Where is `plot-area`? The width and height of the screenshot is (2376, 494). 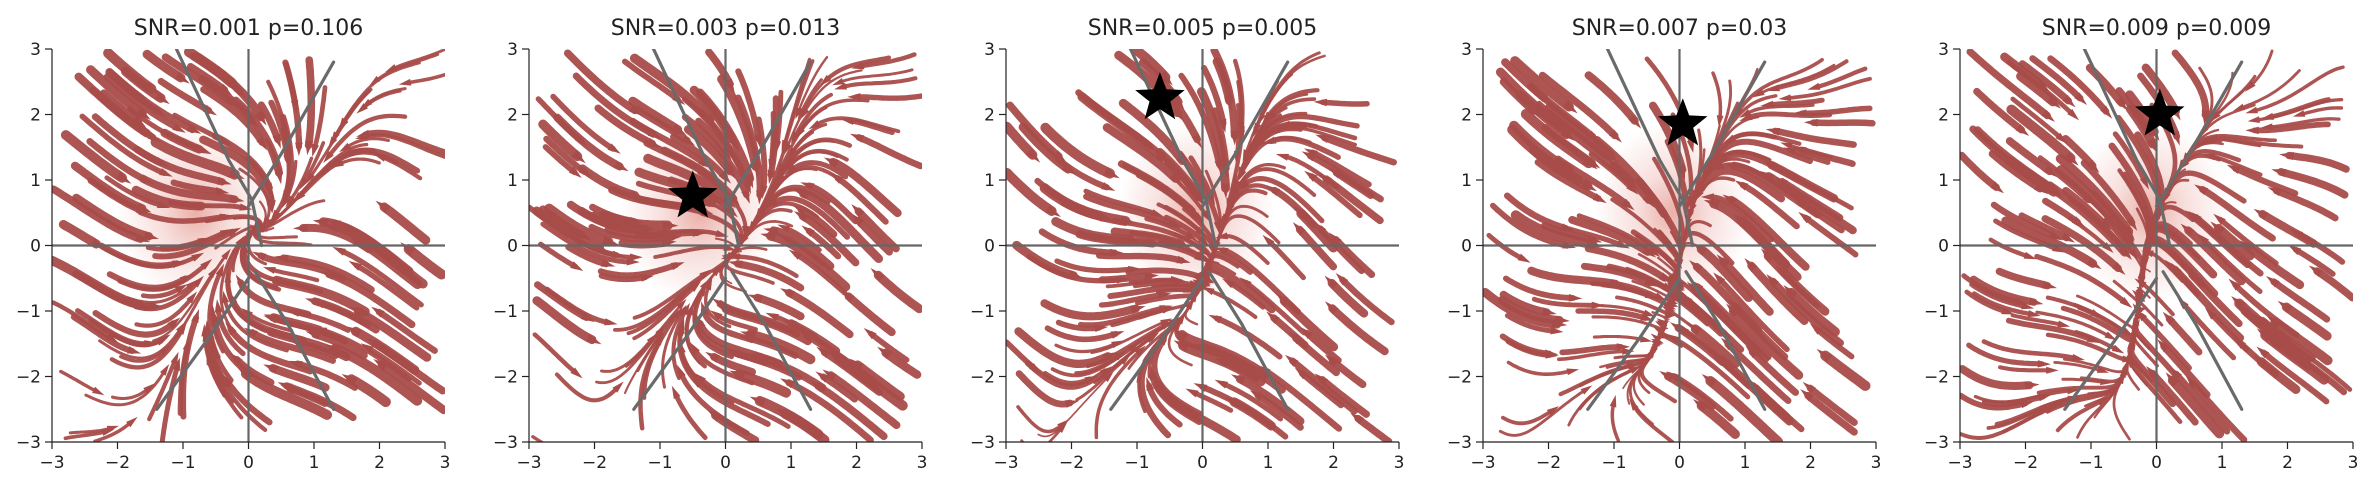
plot-area is located at coordinates (248, 245).